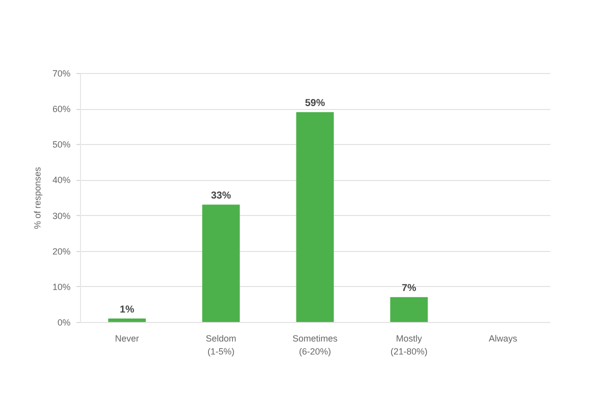 Image resolution: width=593 pixels, height=408 pixels. What do you see at coordinates (127, 310) in the screenshot?
I see `data-label: 1%` at bounding box center [127, 310].